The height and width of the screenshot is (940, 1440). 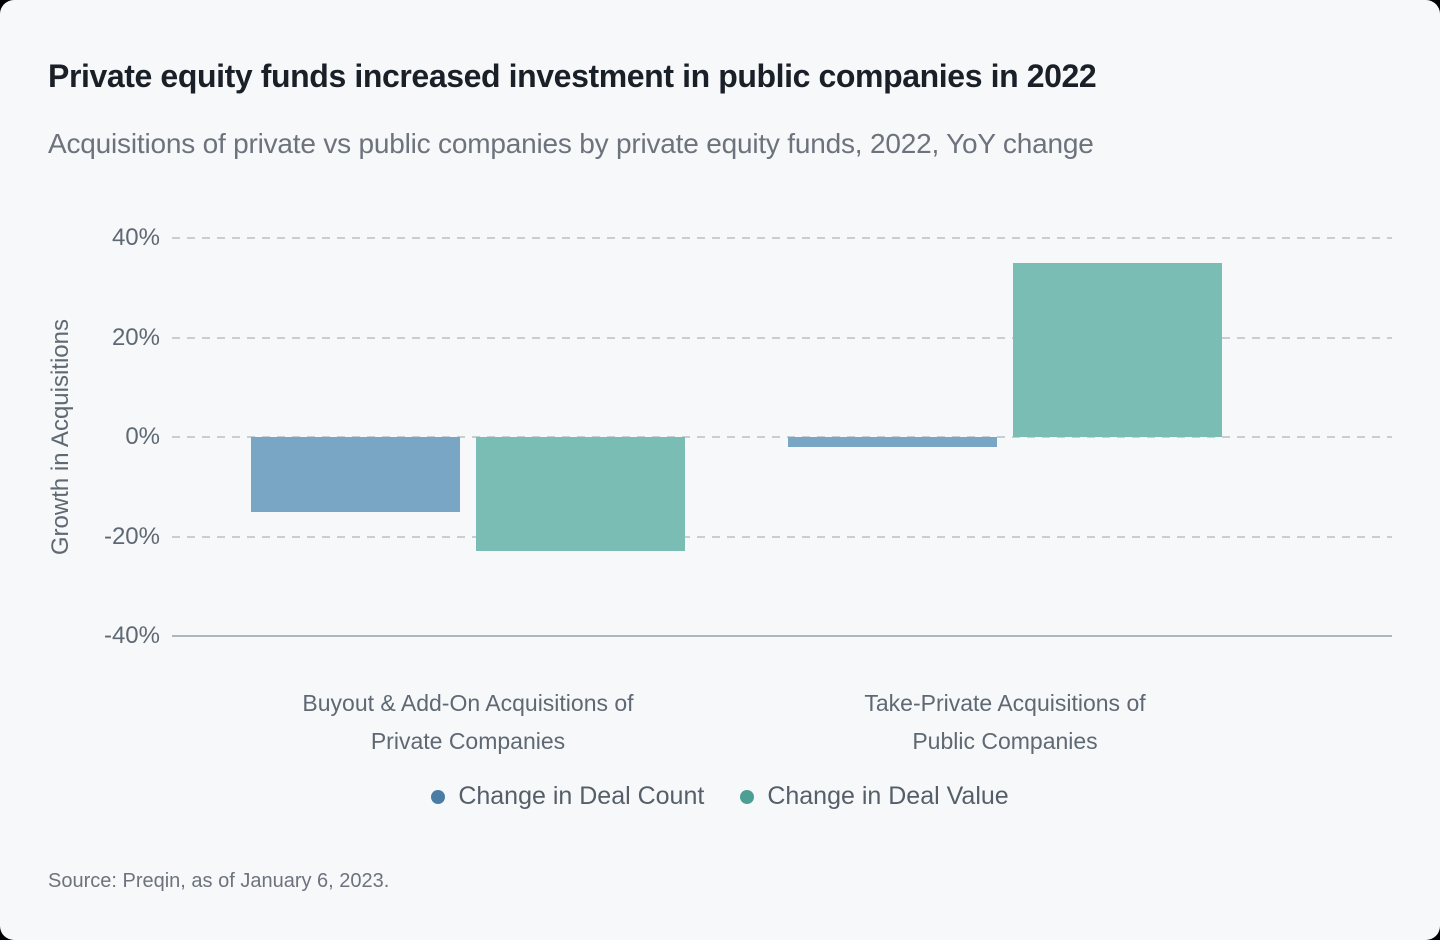 I want to click on x-category-label-line: Public Companies, so click(x=1005, y=741).